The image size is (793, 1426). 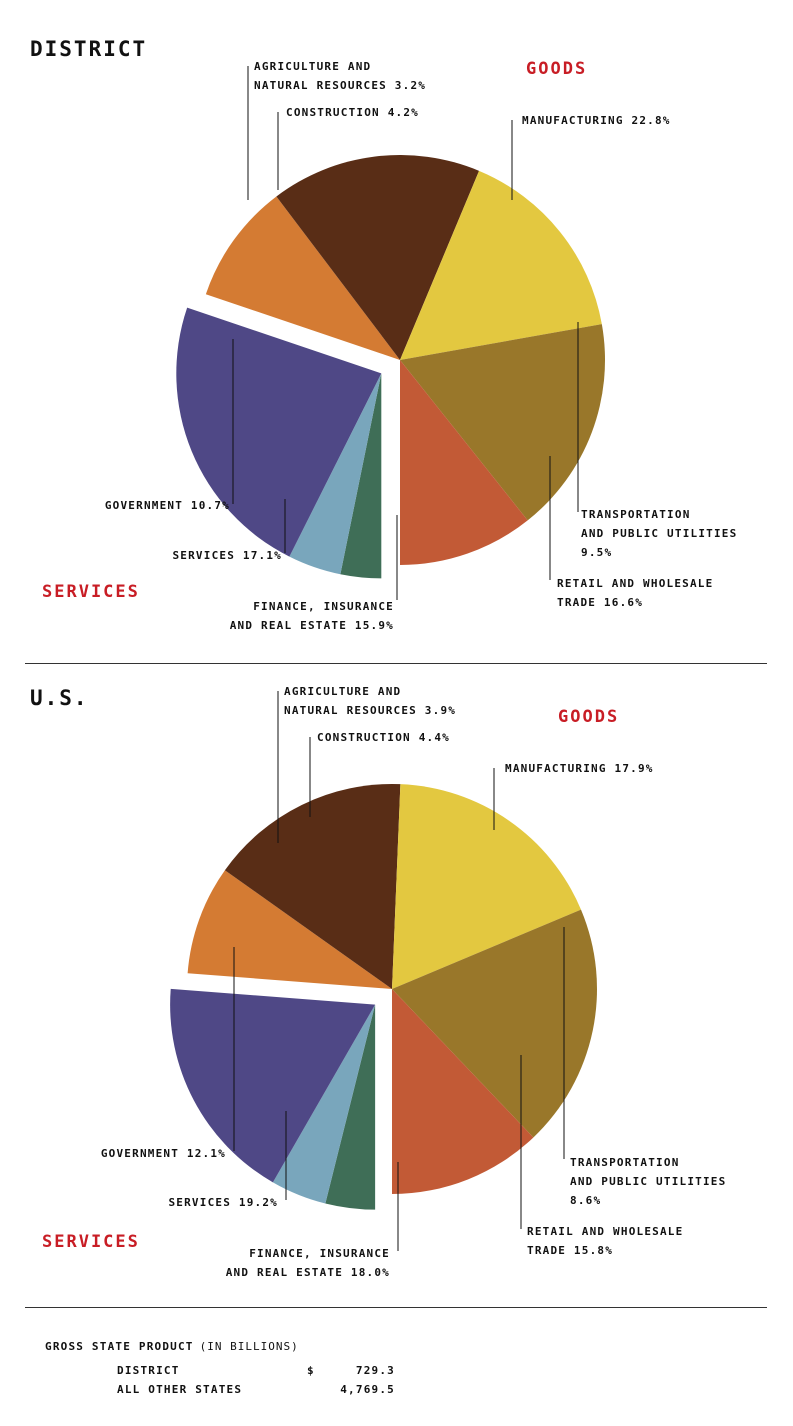 What do you see at coordinates (340, 76) in the screenshot?
I see `slice-label-agriculture-and-natural-resources: AGRICULTURE AND NATURAL RESOURCES 3.2%` at bounding box center [340, 76].